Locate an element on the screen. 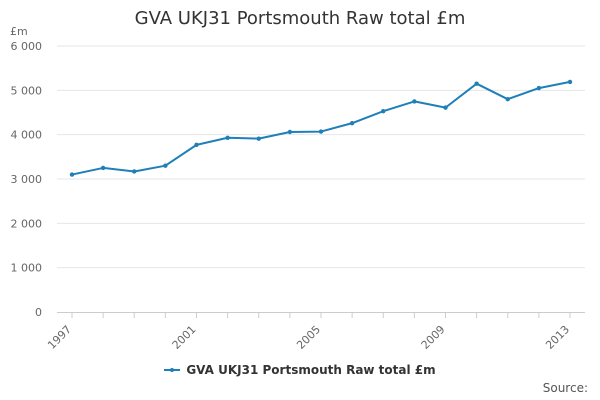  x-tick-label: 1997 is located at coordinates (59, 337).